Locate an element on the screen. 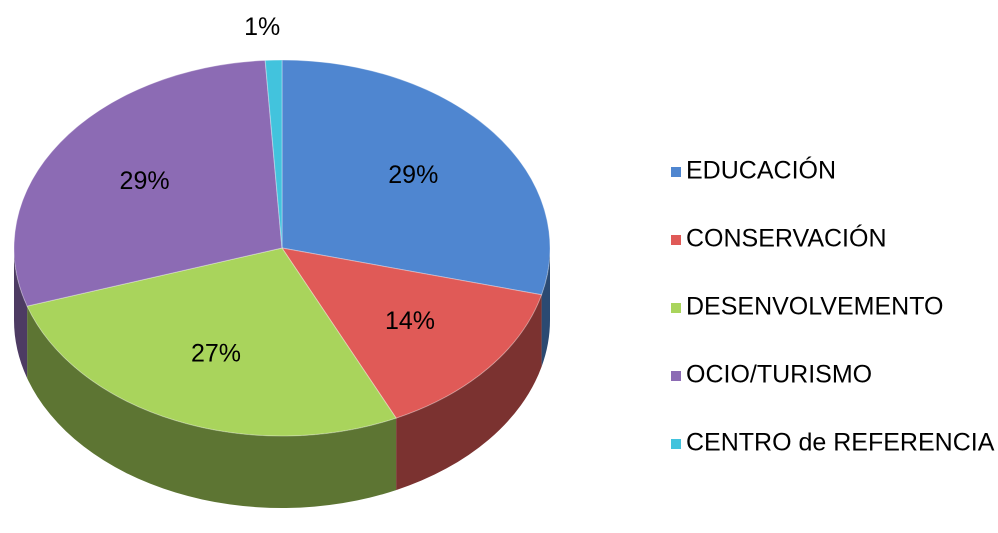 The image size is (998, 533). data-label: 27% is located at coordinates (216, 354).